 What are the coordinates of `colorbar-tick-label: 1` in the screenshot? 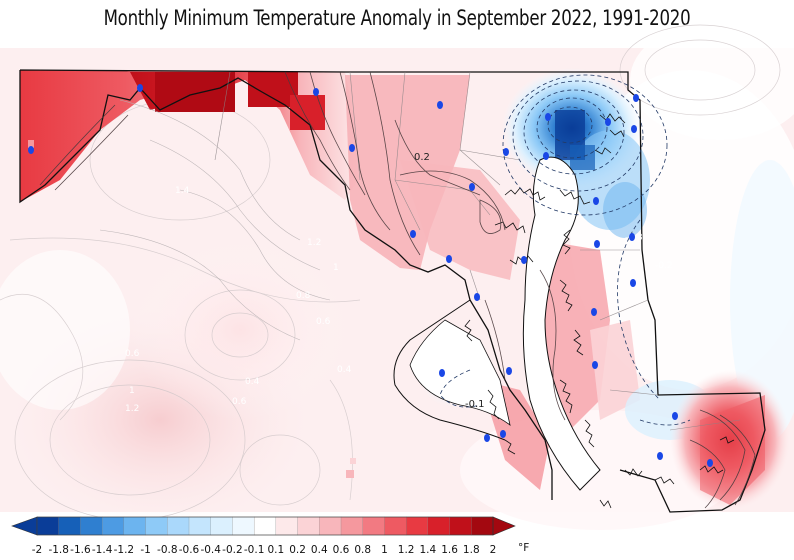 It's located at (384, 550).